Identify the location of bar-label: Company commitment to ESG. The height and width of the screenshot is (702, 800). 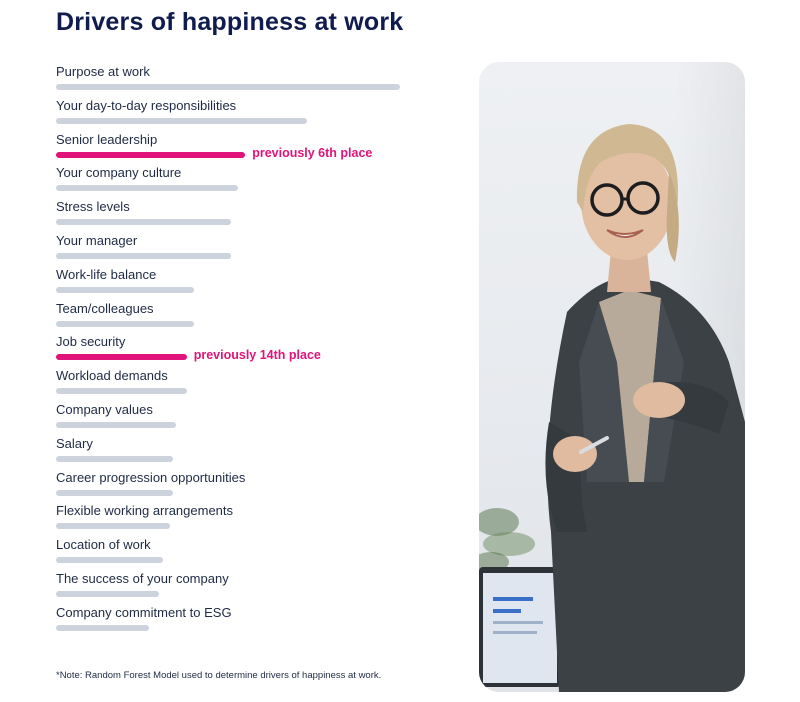
(144, 612).